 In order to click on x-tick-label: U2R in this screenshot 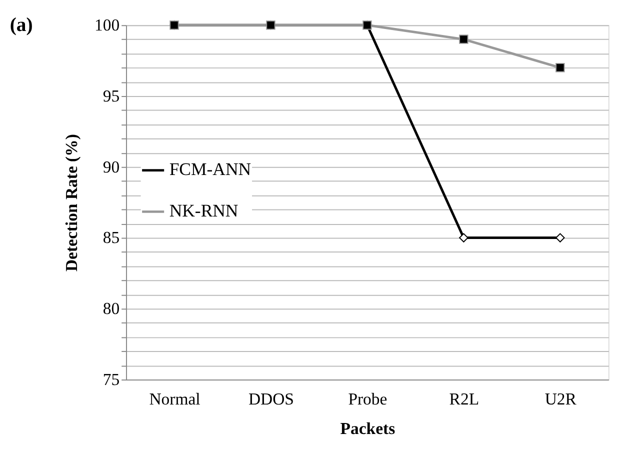, I will do `click(561, 399)`.